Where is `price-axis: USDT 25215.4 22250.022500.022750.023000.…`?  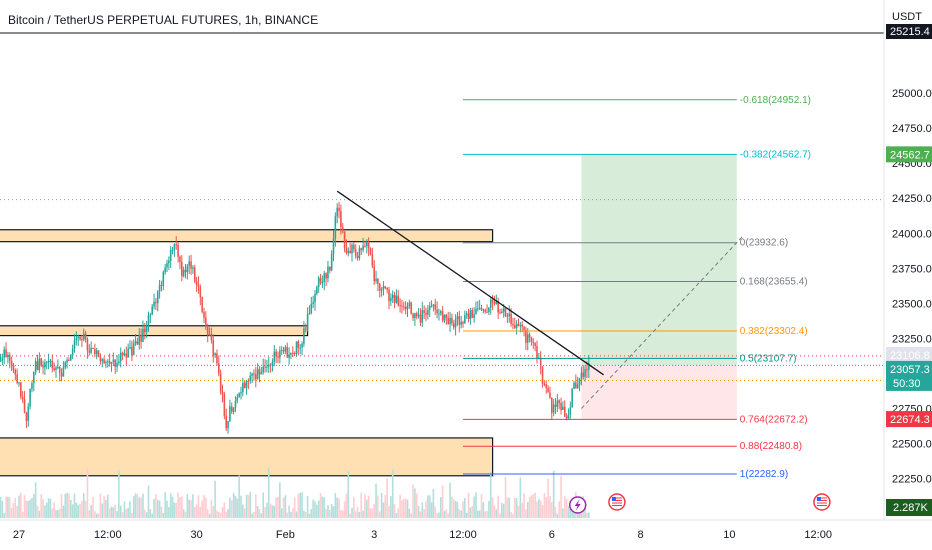 price-axis: USDT 25215.4 22250.022500.022750.023000.… is located at coordinates (907, 260).